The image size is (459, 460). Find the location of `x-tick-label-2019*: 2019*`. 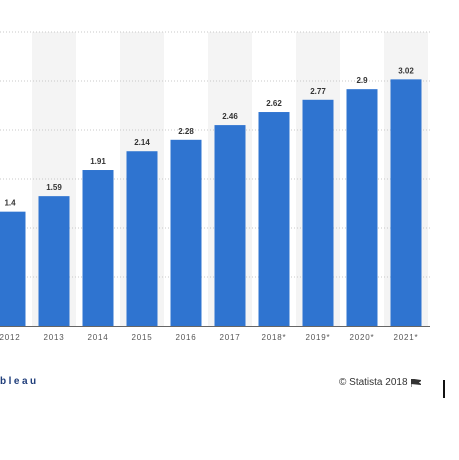

x-tick-label-2019*: 2019* is located at coordinates (318, 337).